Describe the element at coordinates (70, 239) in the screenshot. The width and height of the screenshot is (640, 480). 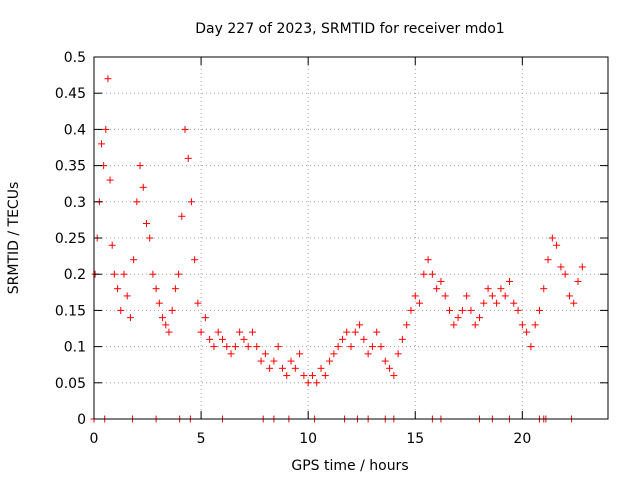
I see `y-tick-labels: 0 0.05 0.1 0.15 0.2 0.25 0.3 0.35 0.4 0.45 0.5` at that location.